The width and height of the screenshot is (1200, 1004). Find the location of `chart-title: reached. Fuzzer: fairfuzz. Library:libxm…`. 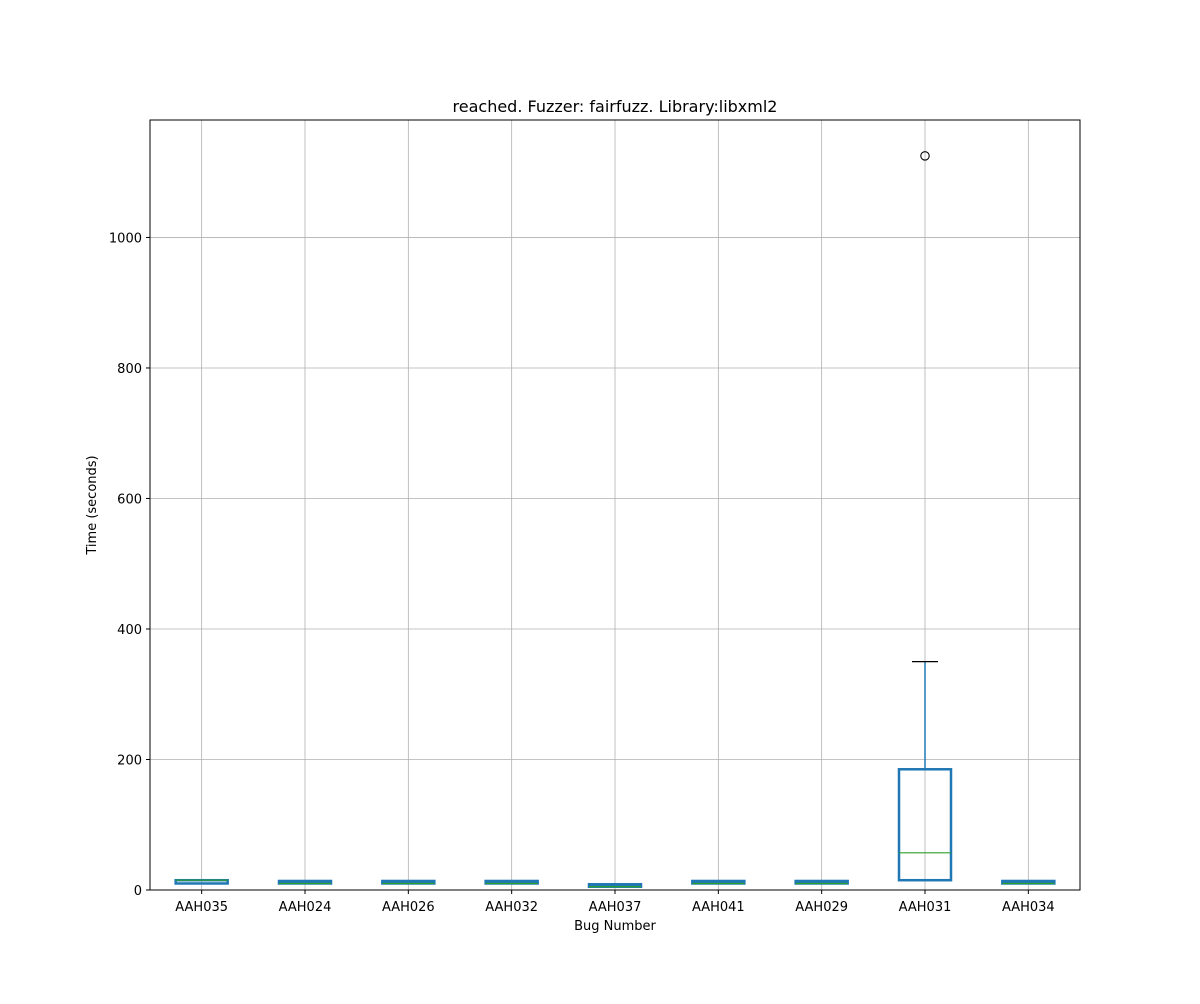

chart-title: reached. Fuzzer: fairfuzz. Library:libxm… is located at coordinates (615, 106).